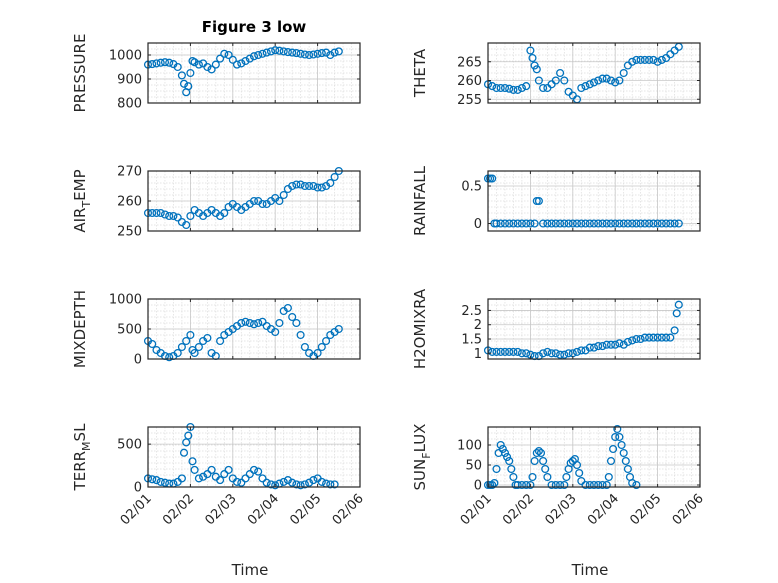 Image resolution: width=778 pixels, height=583 pixels. What do you see at coordinates (469, 81) in the screenshot?
I see `y-tick-label: 260` at bounding box center [469, 81].